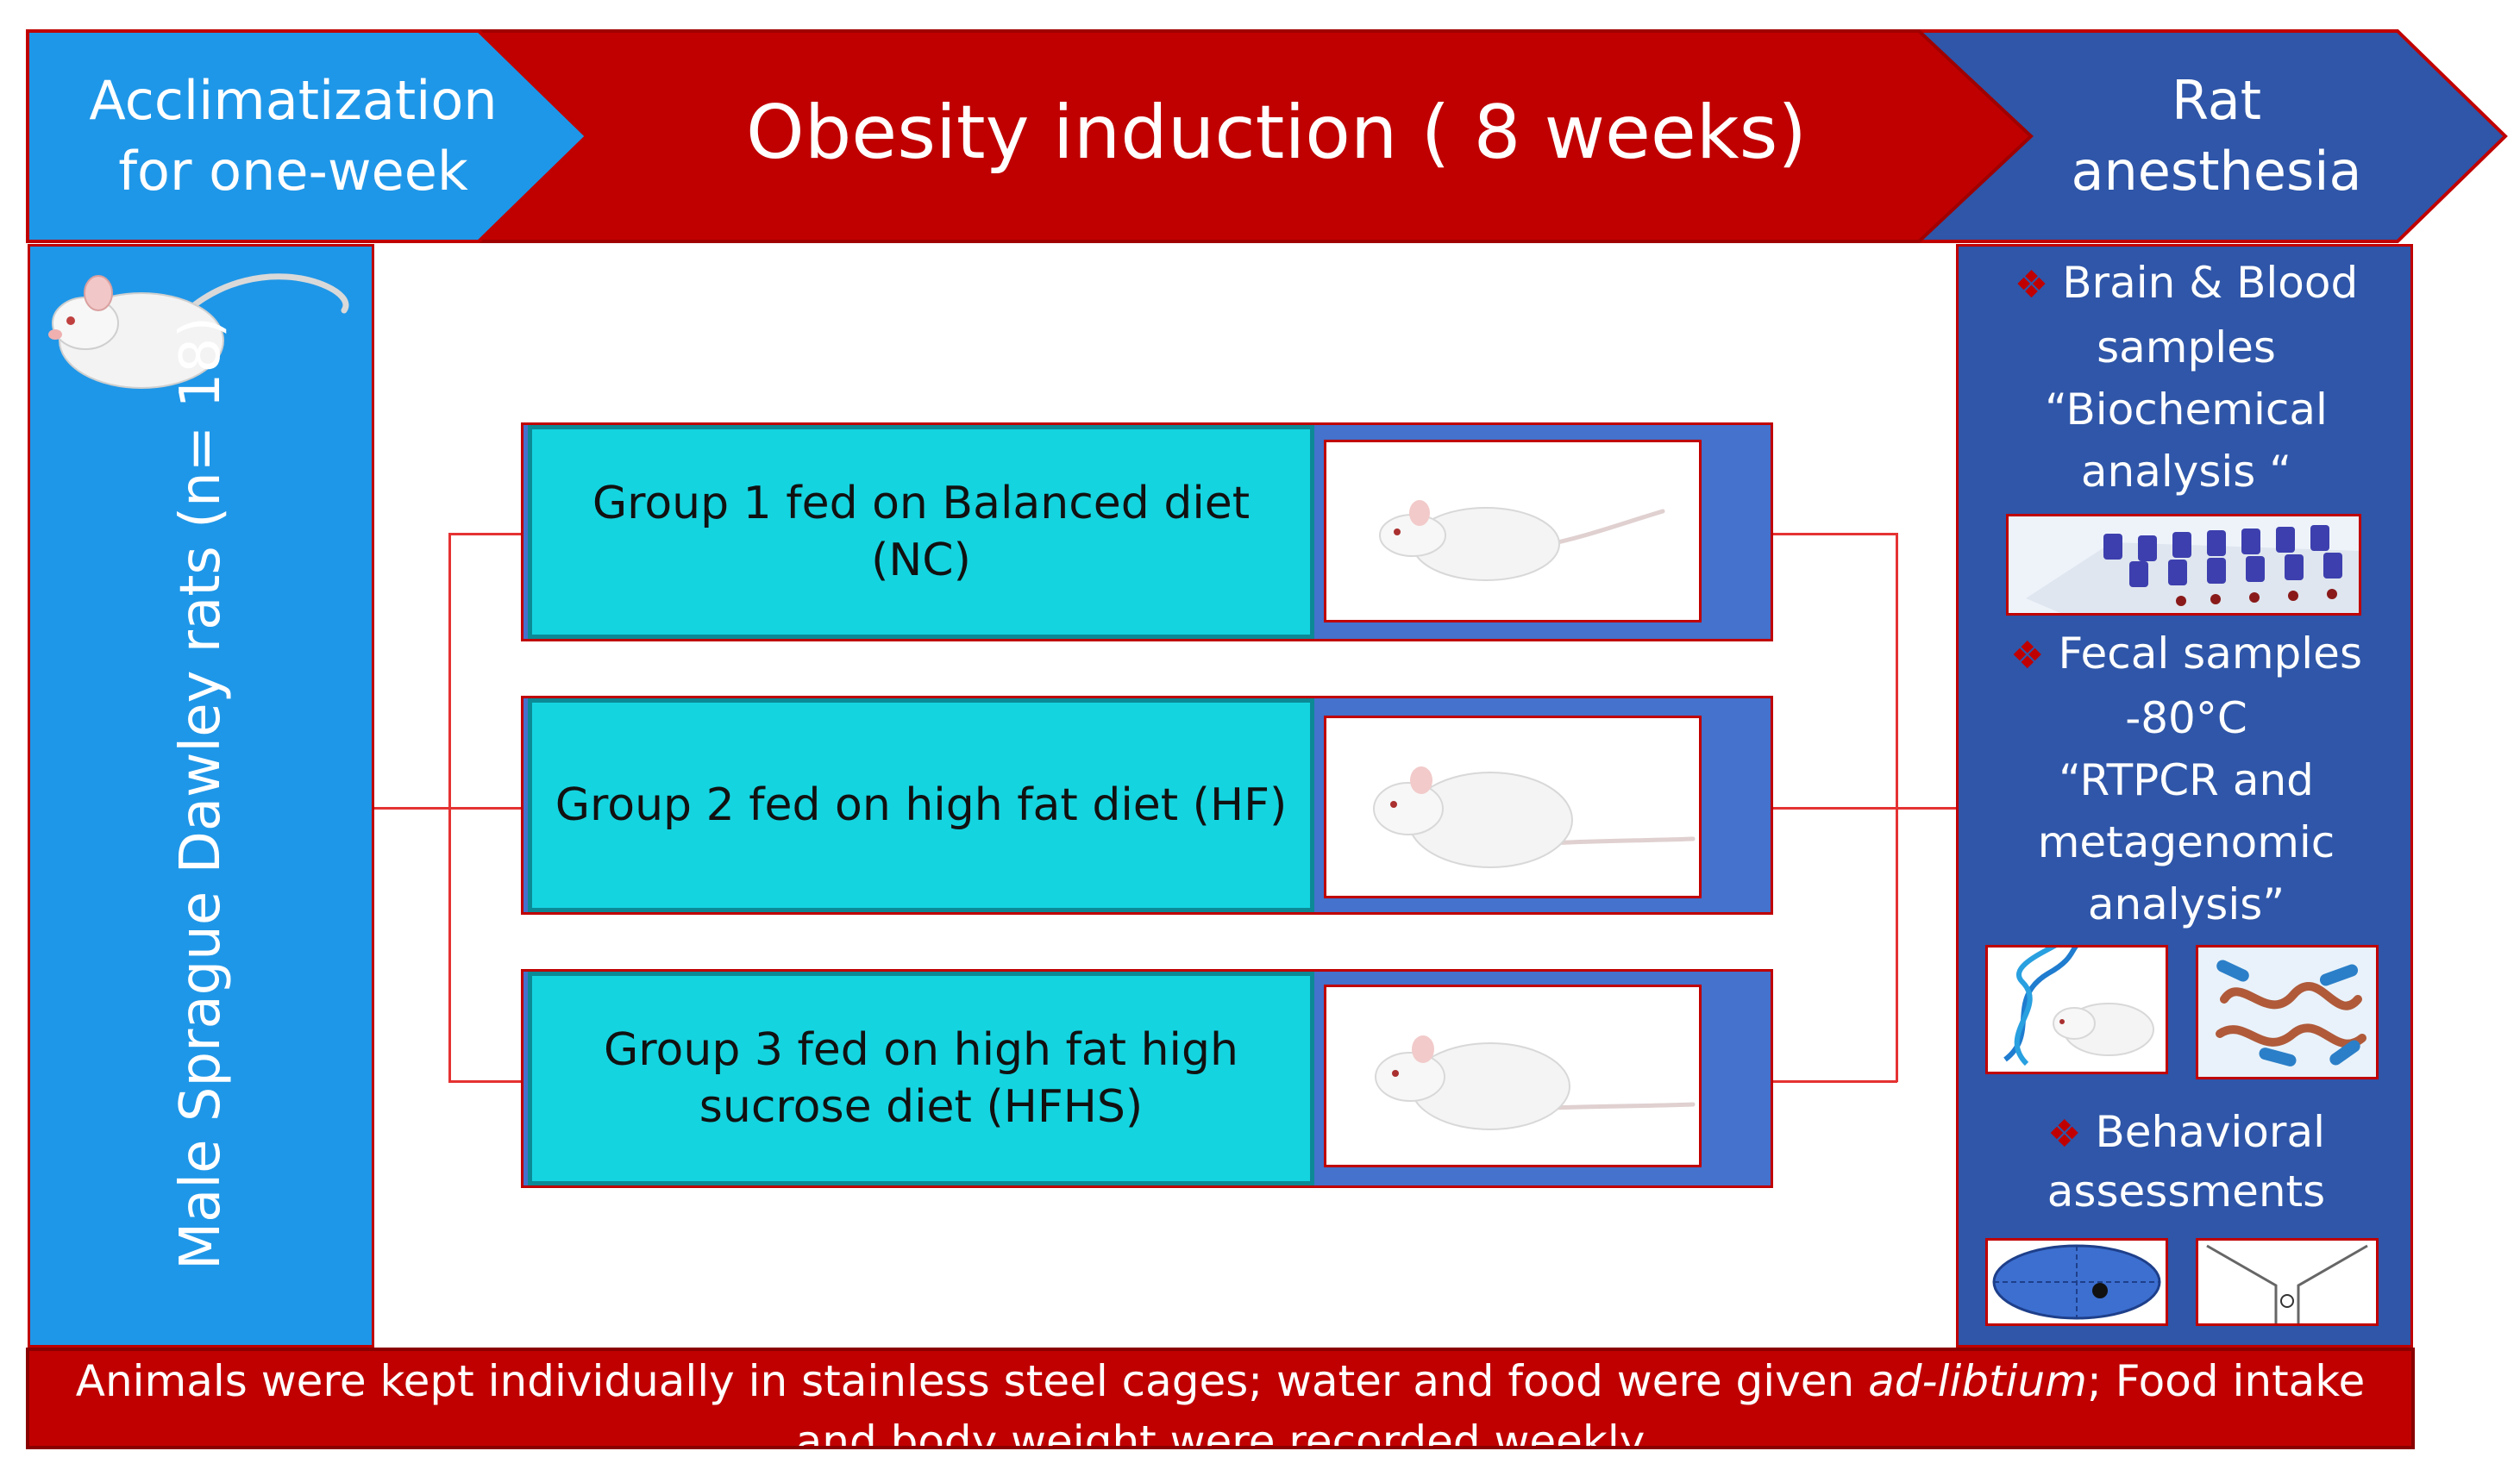 This screenshot has height=1476, width=2520. I want to click on rats-label: Male Sprague Dawley rats (n= 18), so click(201, 794).